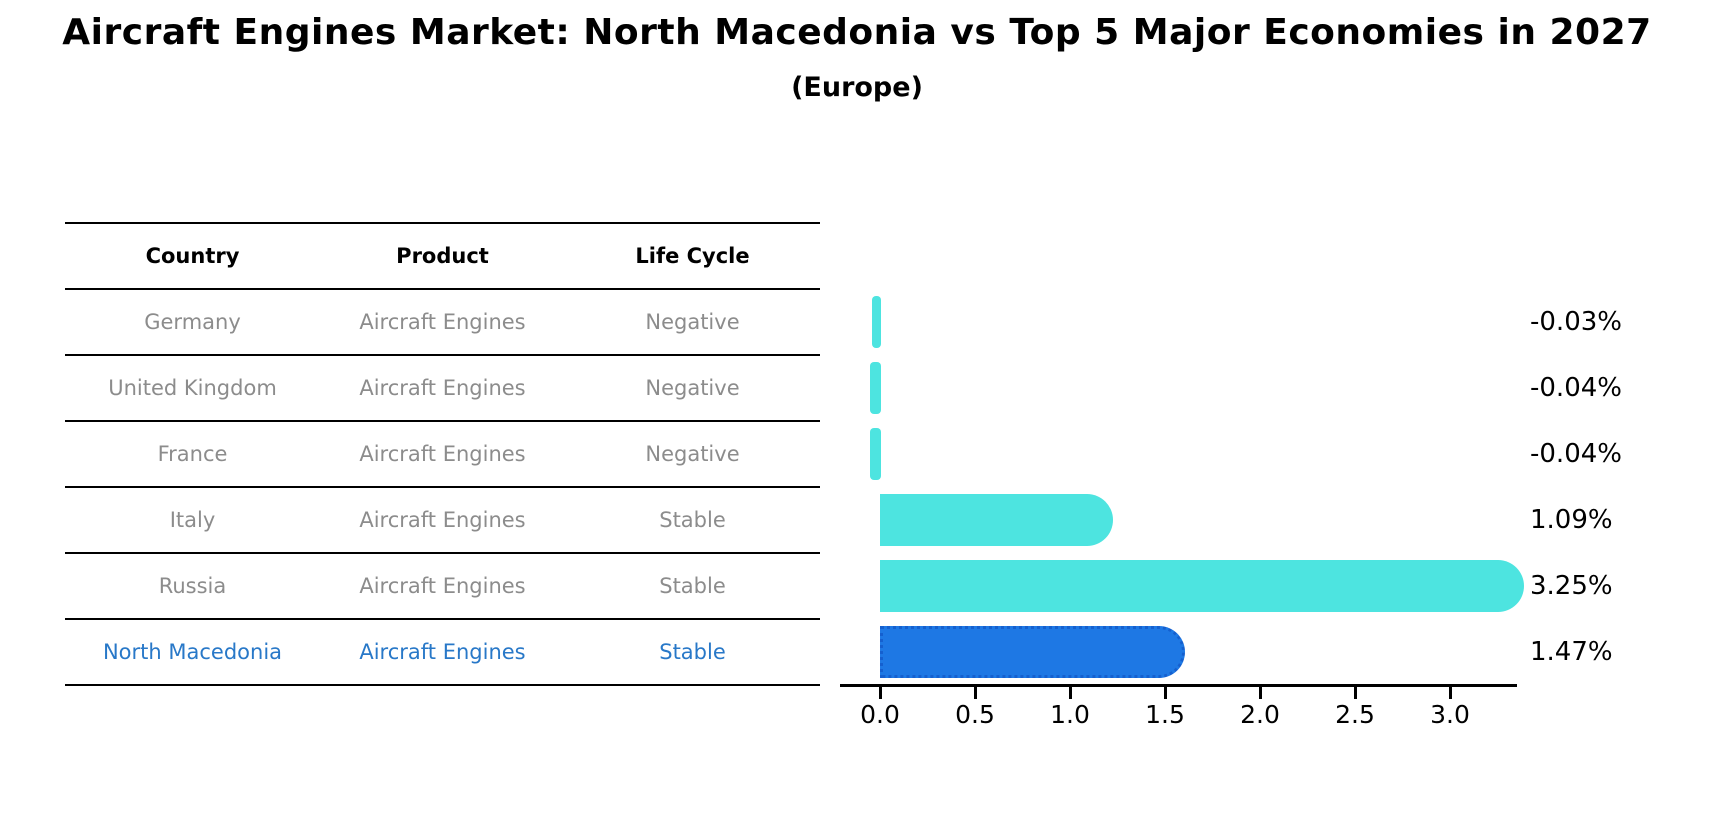  Describe the element at coordinates (1178, 685) in the screenshot. I see `x-axis-line` at that location.